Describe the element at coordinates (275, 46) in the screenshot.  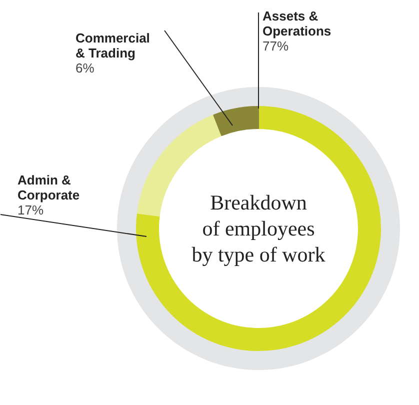
I see `data-label: 77%` at that location.